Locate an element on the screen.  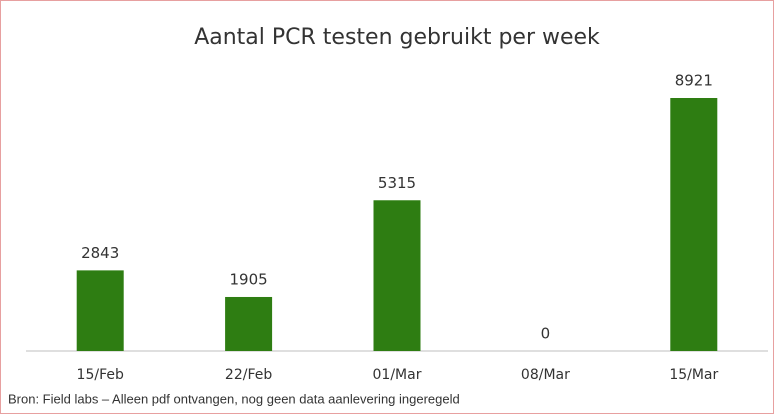
data-label: 8921 is located at coordinates (694, 81).